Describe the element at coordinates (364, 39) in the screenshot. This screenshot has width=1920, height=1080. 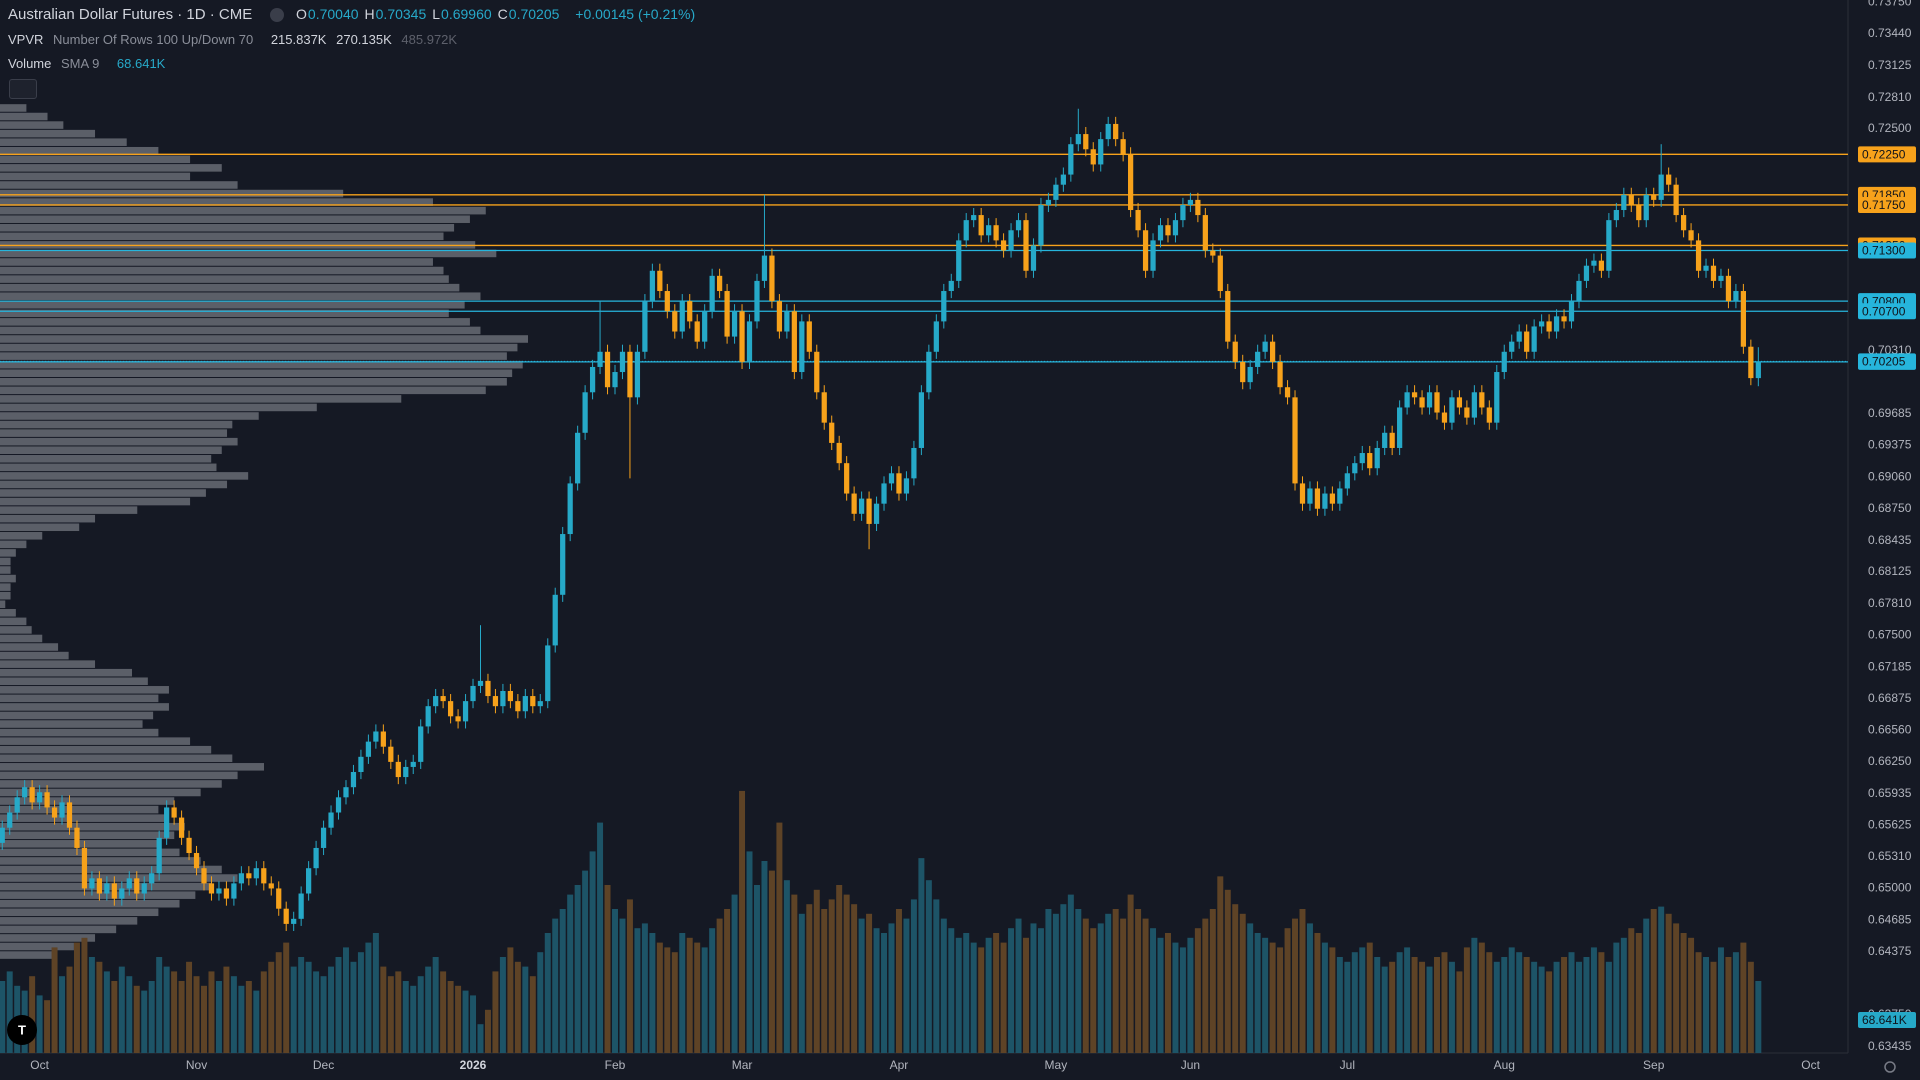
I see `vpvr-down: 270.135K` at that location.